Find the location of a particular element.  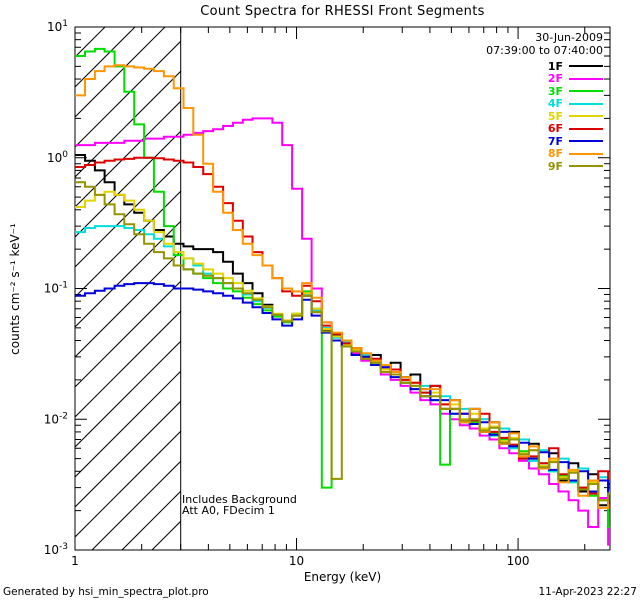

svg-text: 10⁻³ is located at coordinates (56, 549).